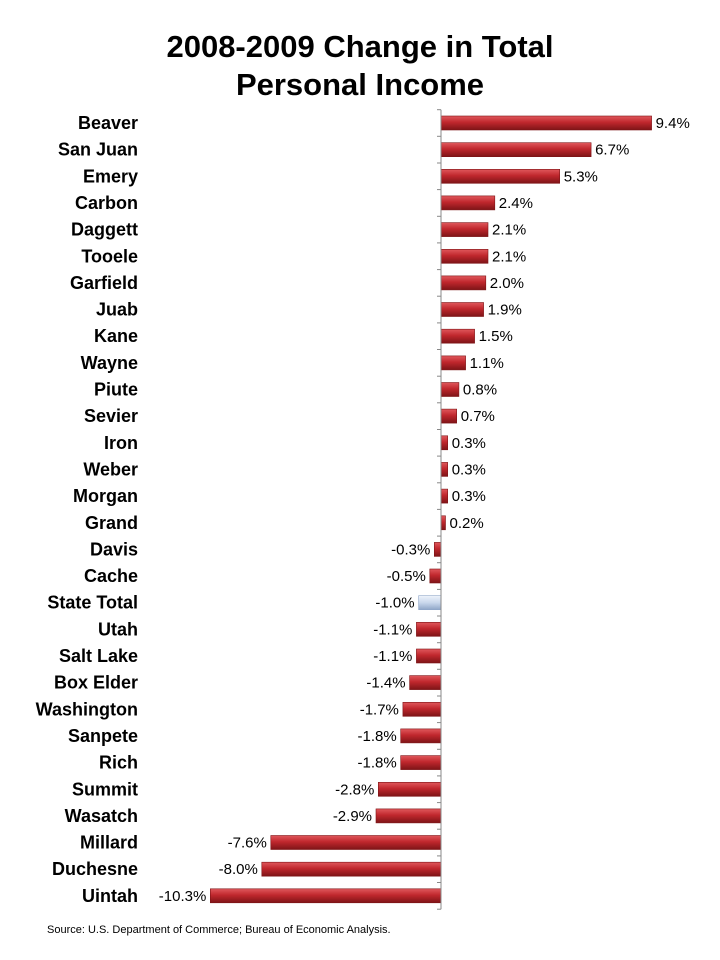  Describe the element at coordinates (116, 336) in the screenshot. I see `category-label-kane: Kane` at that location.